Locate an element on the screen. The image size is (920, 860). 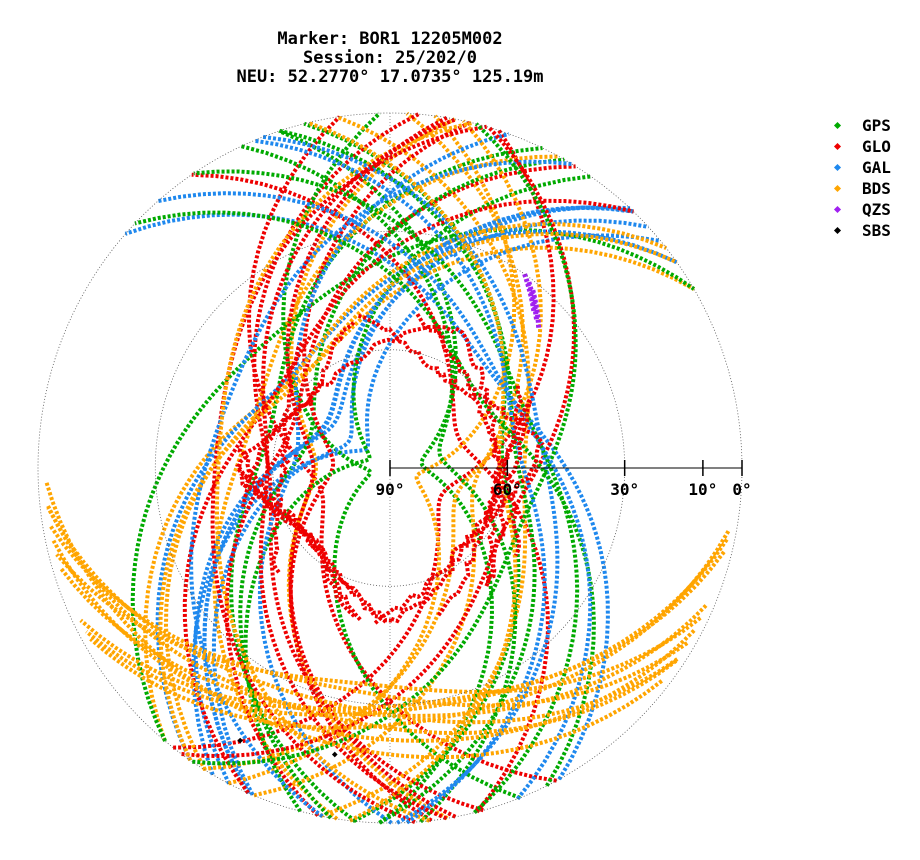
legend-item-glo: GLO is located at coordinates (851, 146).